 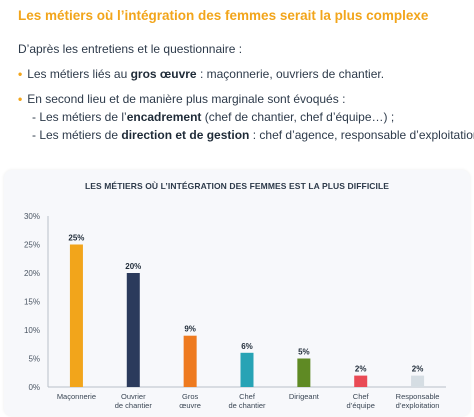 What do you see at coordinates (34, 387) in the screenshot?
I see `y-tick-label: 0%` at bounding box center [34, 387].